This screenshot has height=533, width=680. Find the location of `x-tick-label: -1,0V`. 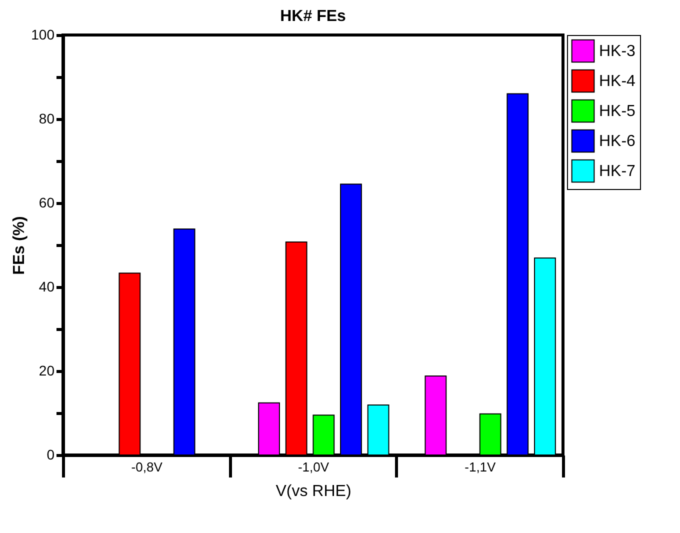

x-tick-label: -1,0V is located at coordinates (314, 467).